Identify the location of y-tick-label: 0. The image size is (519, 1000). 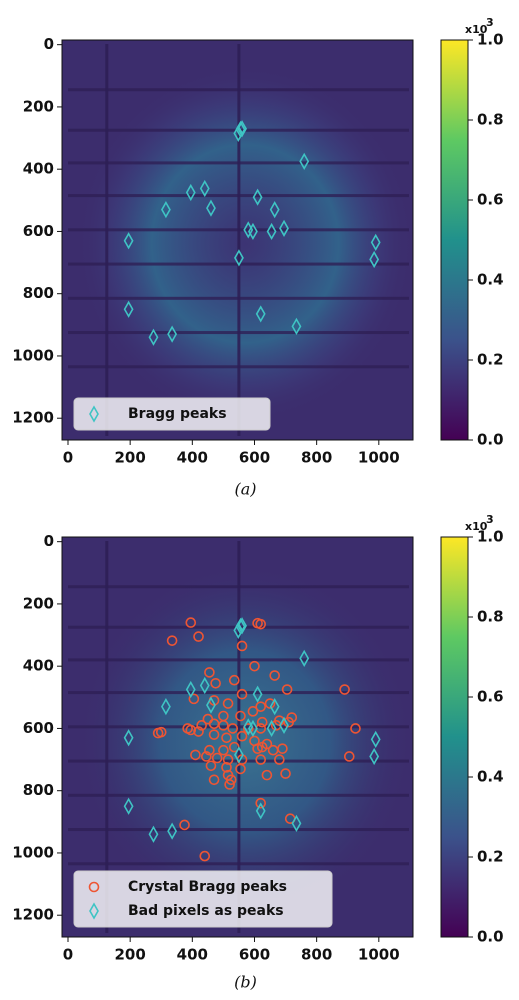
(49, 44).